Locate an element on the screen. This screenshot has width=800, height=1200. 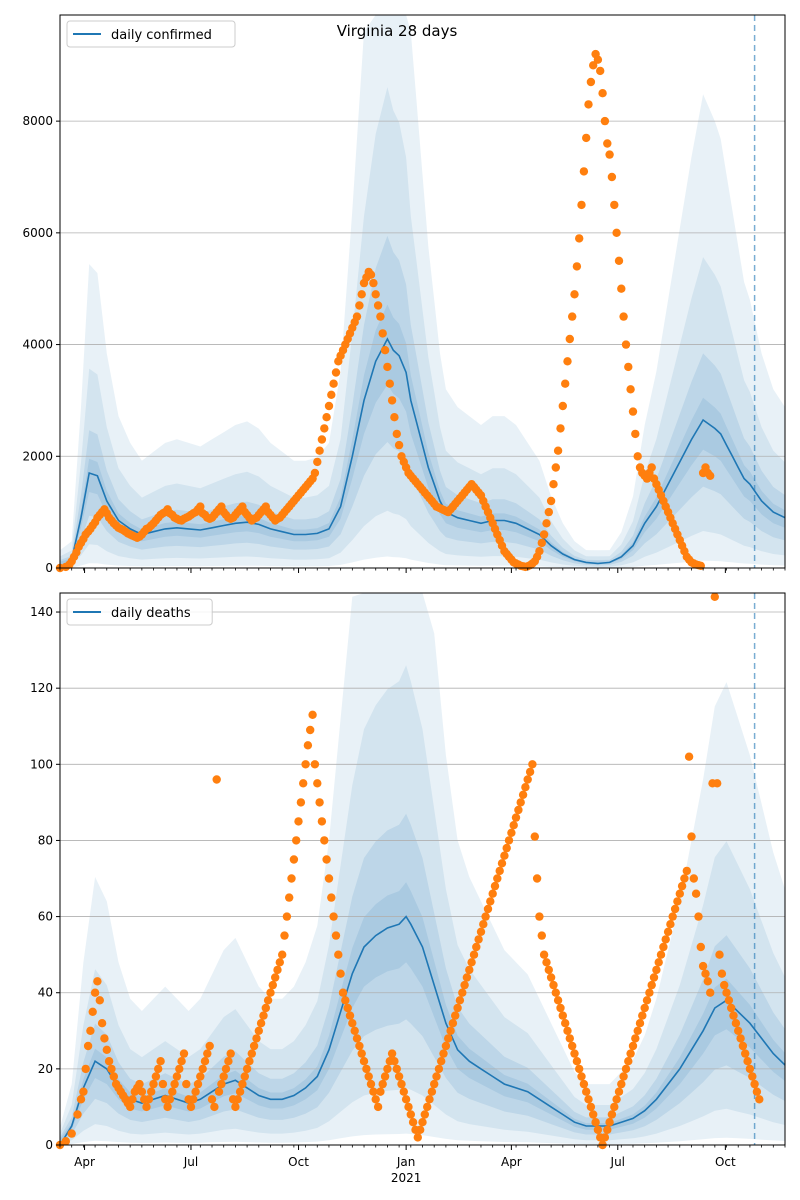
y-tick-label: 6000 is located at coordinates (37, 233).